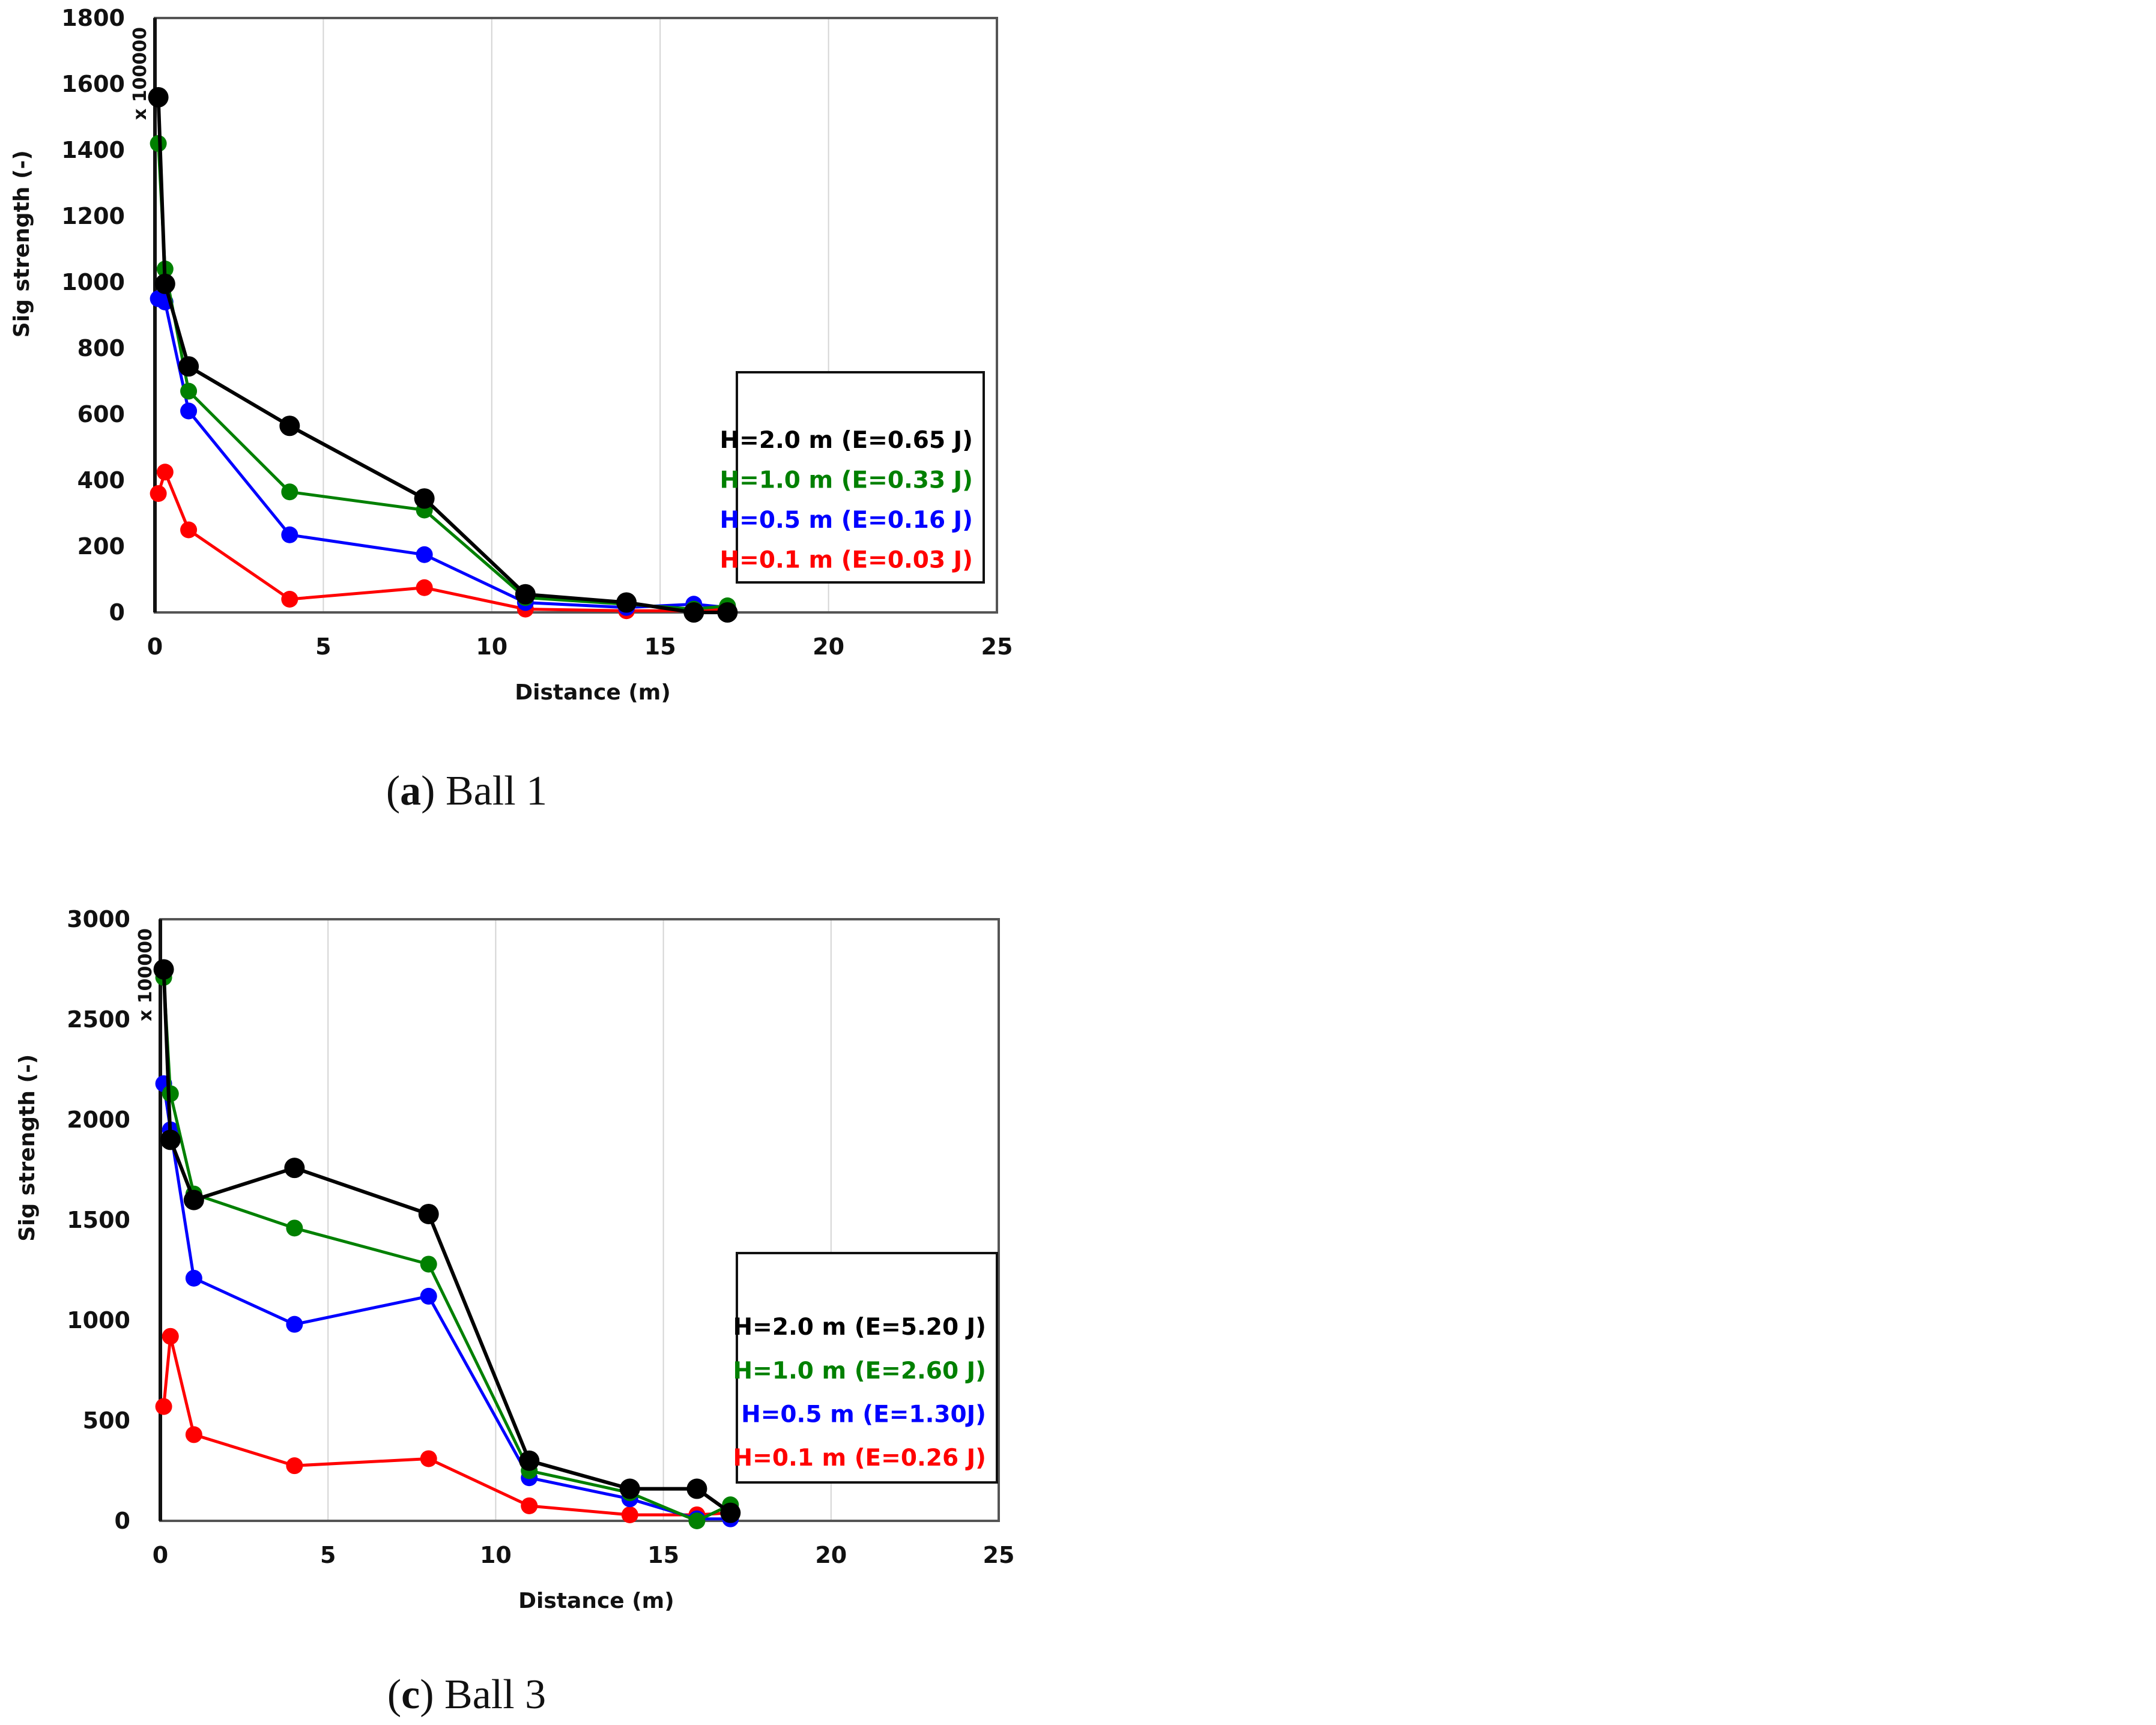 This screenshot has height=1725, width=2156. What do you see at coordinates (846, 561) in the screenshot?
I see `legend-entry-h0-1: H=0.1 m (E=0.03 J)` at bounding box center [846, 561].